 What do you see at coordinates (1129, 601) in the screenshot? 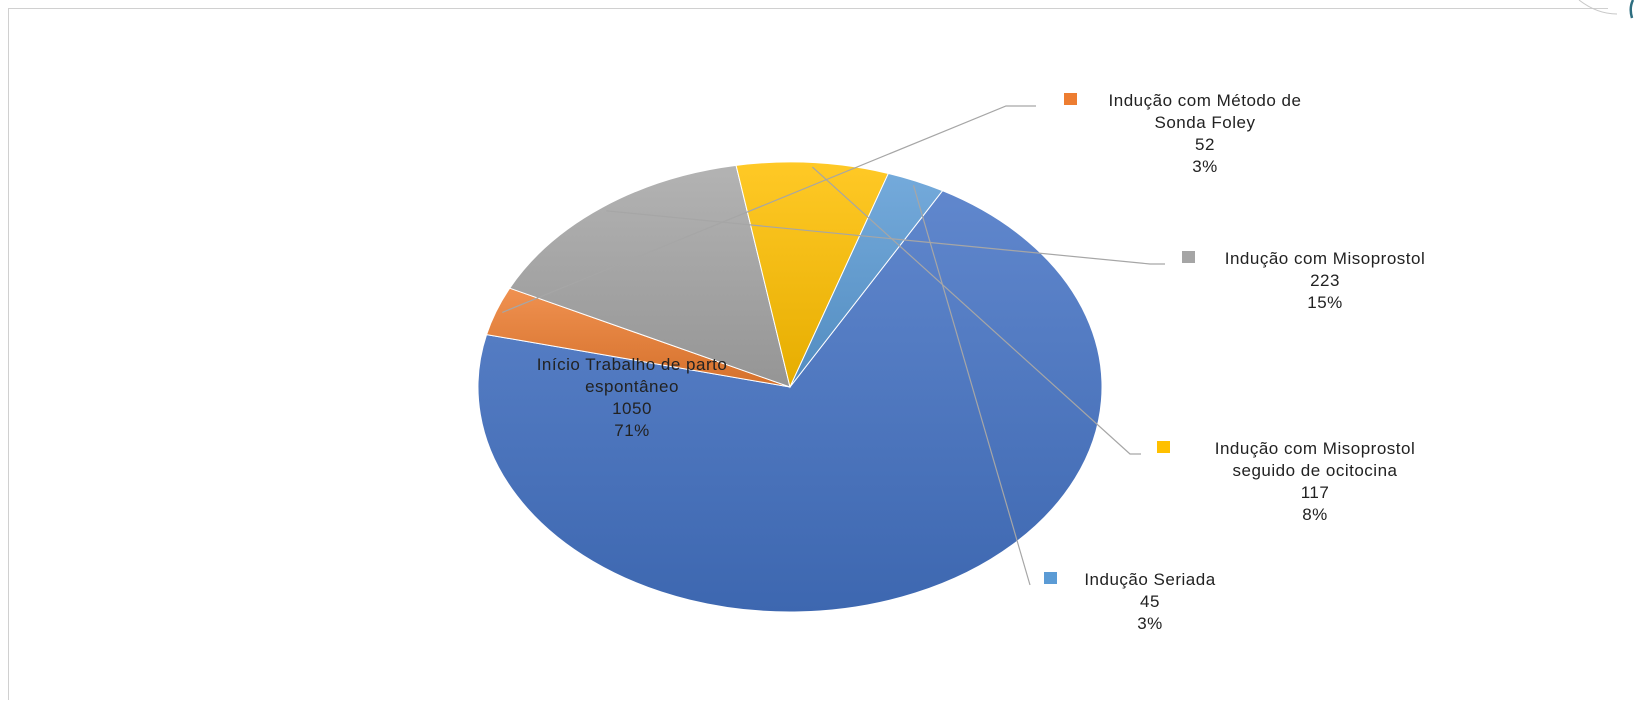
I see `slice-label-4: Indução Seriada 45 3%` at bounding box center [1129, 601].